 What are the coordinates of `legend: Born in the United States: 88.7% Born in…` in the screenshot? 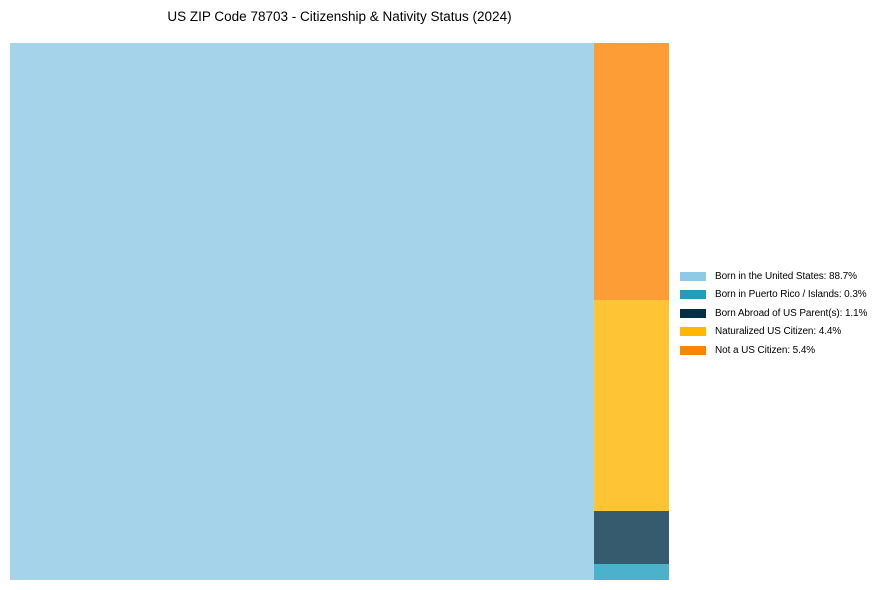 It's located at (773, 313).